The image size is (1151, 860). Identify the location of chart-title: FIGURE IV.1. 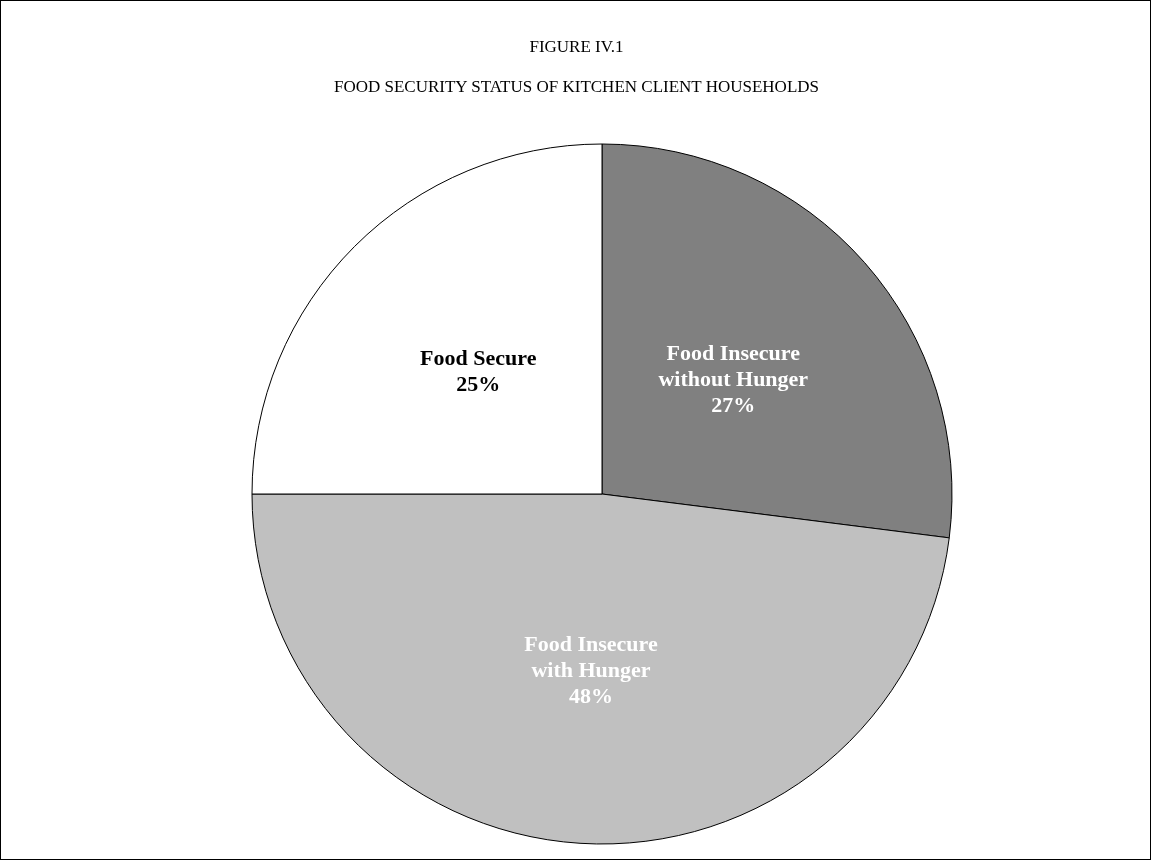
(576, 47).